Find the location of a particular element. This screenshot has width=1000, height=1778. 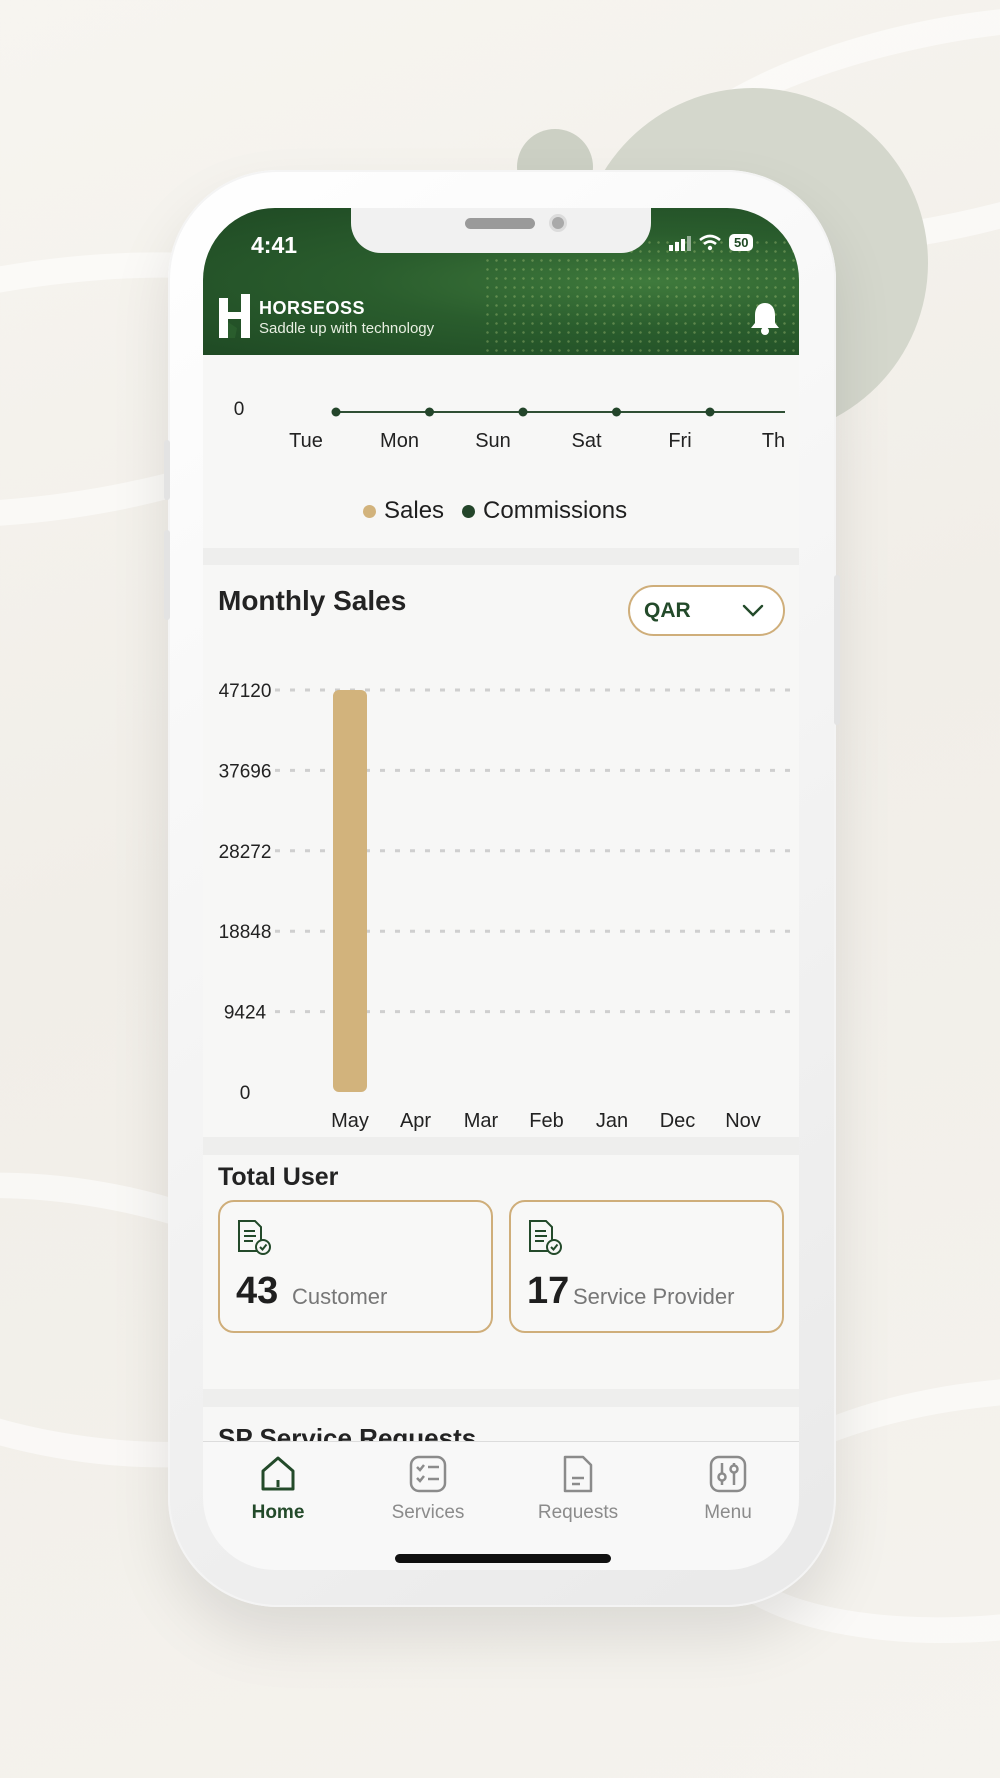

y-tick-label: 47120 is located at coordinates (245, 691).